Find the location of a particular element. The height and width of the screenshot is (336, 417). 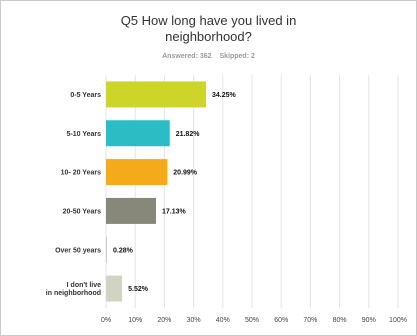

x-tick-label: 50% is located at coordinates (252, 320).